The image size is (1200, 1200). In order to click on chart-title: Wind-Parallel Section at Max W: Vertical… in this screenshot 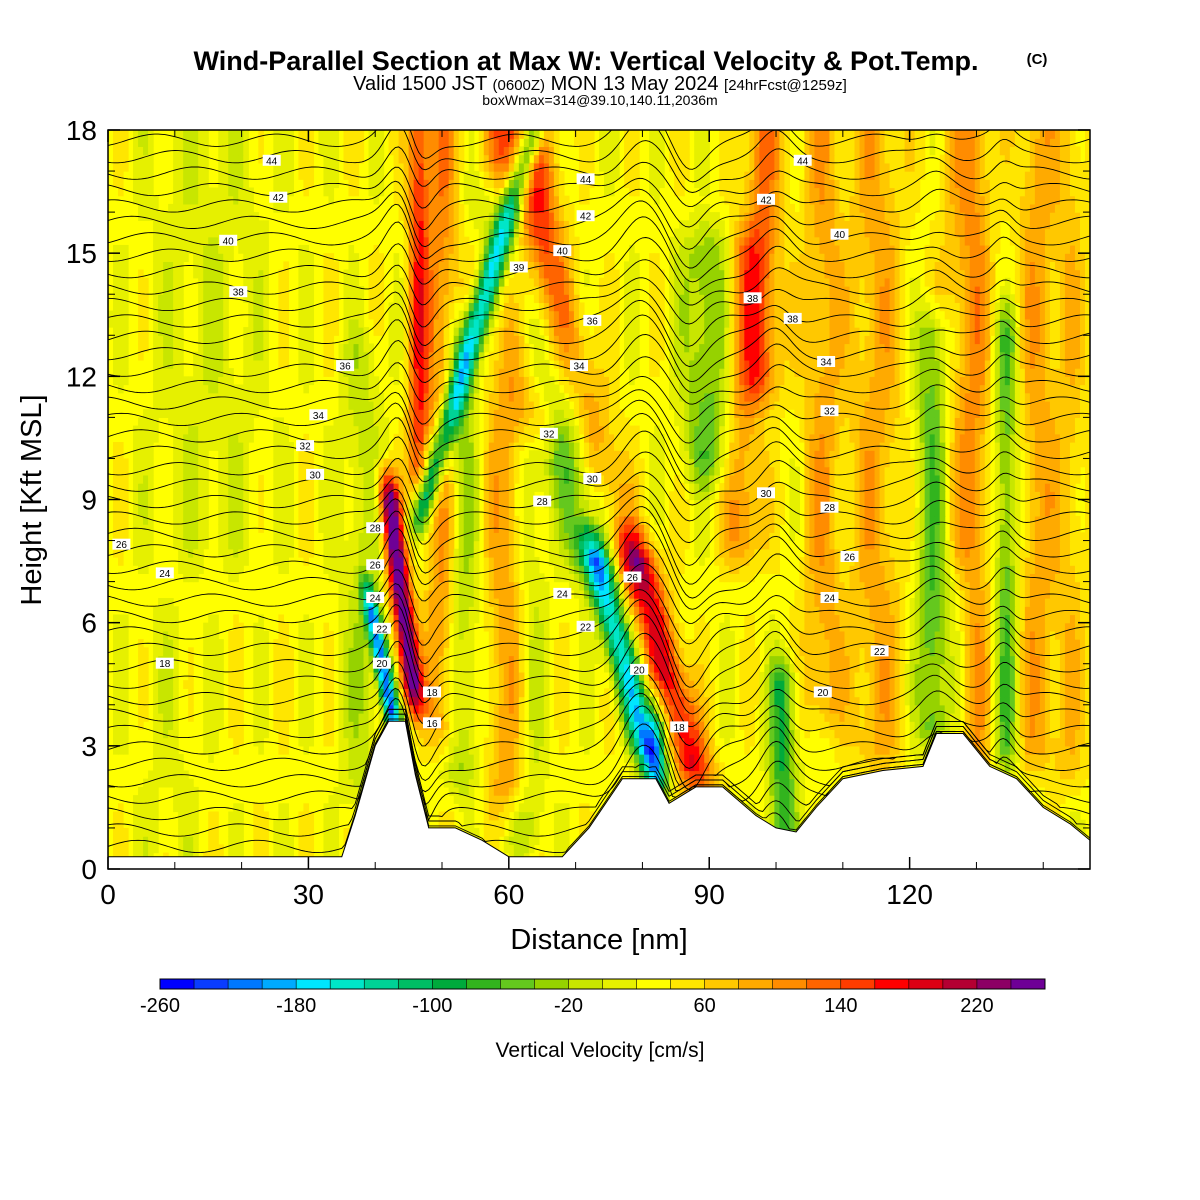, I will do `click(586, 61)`.